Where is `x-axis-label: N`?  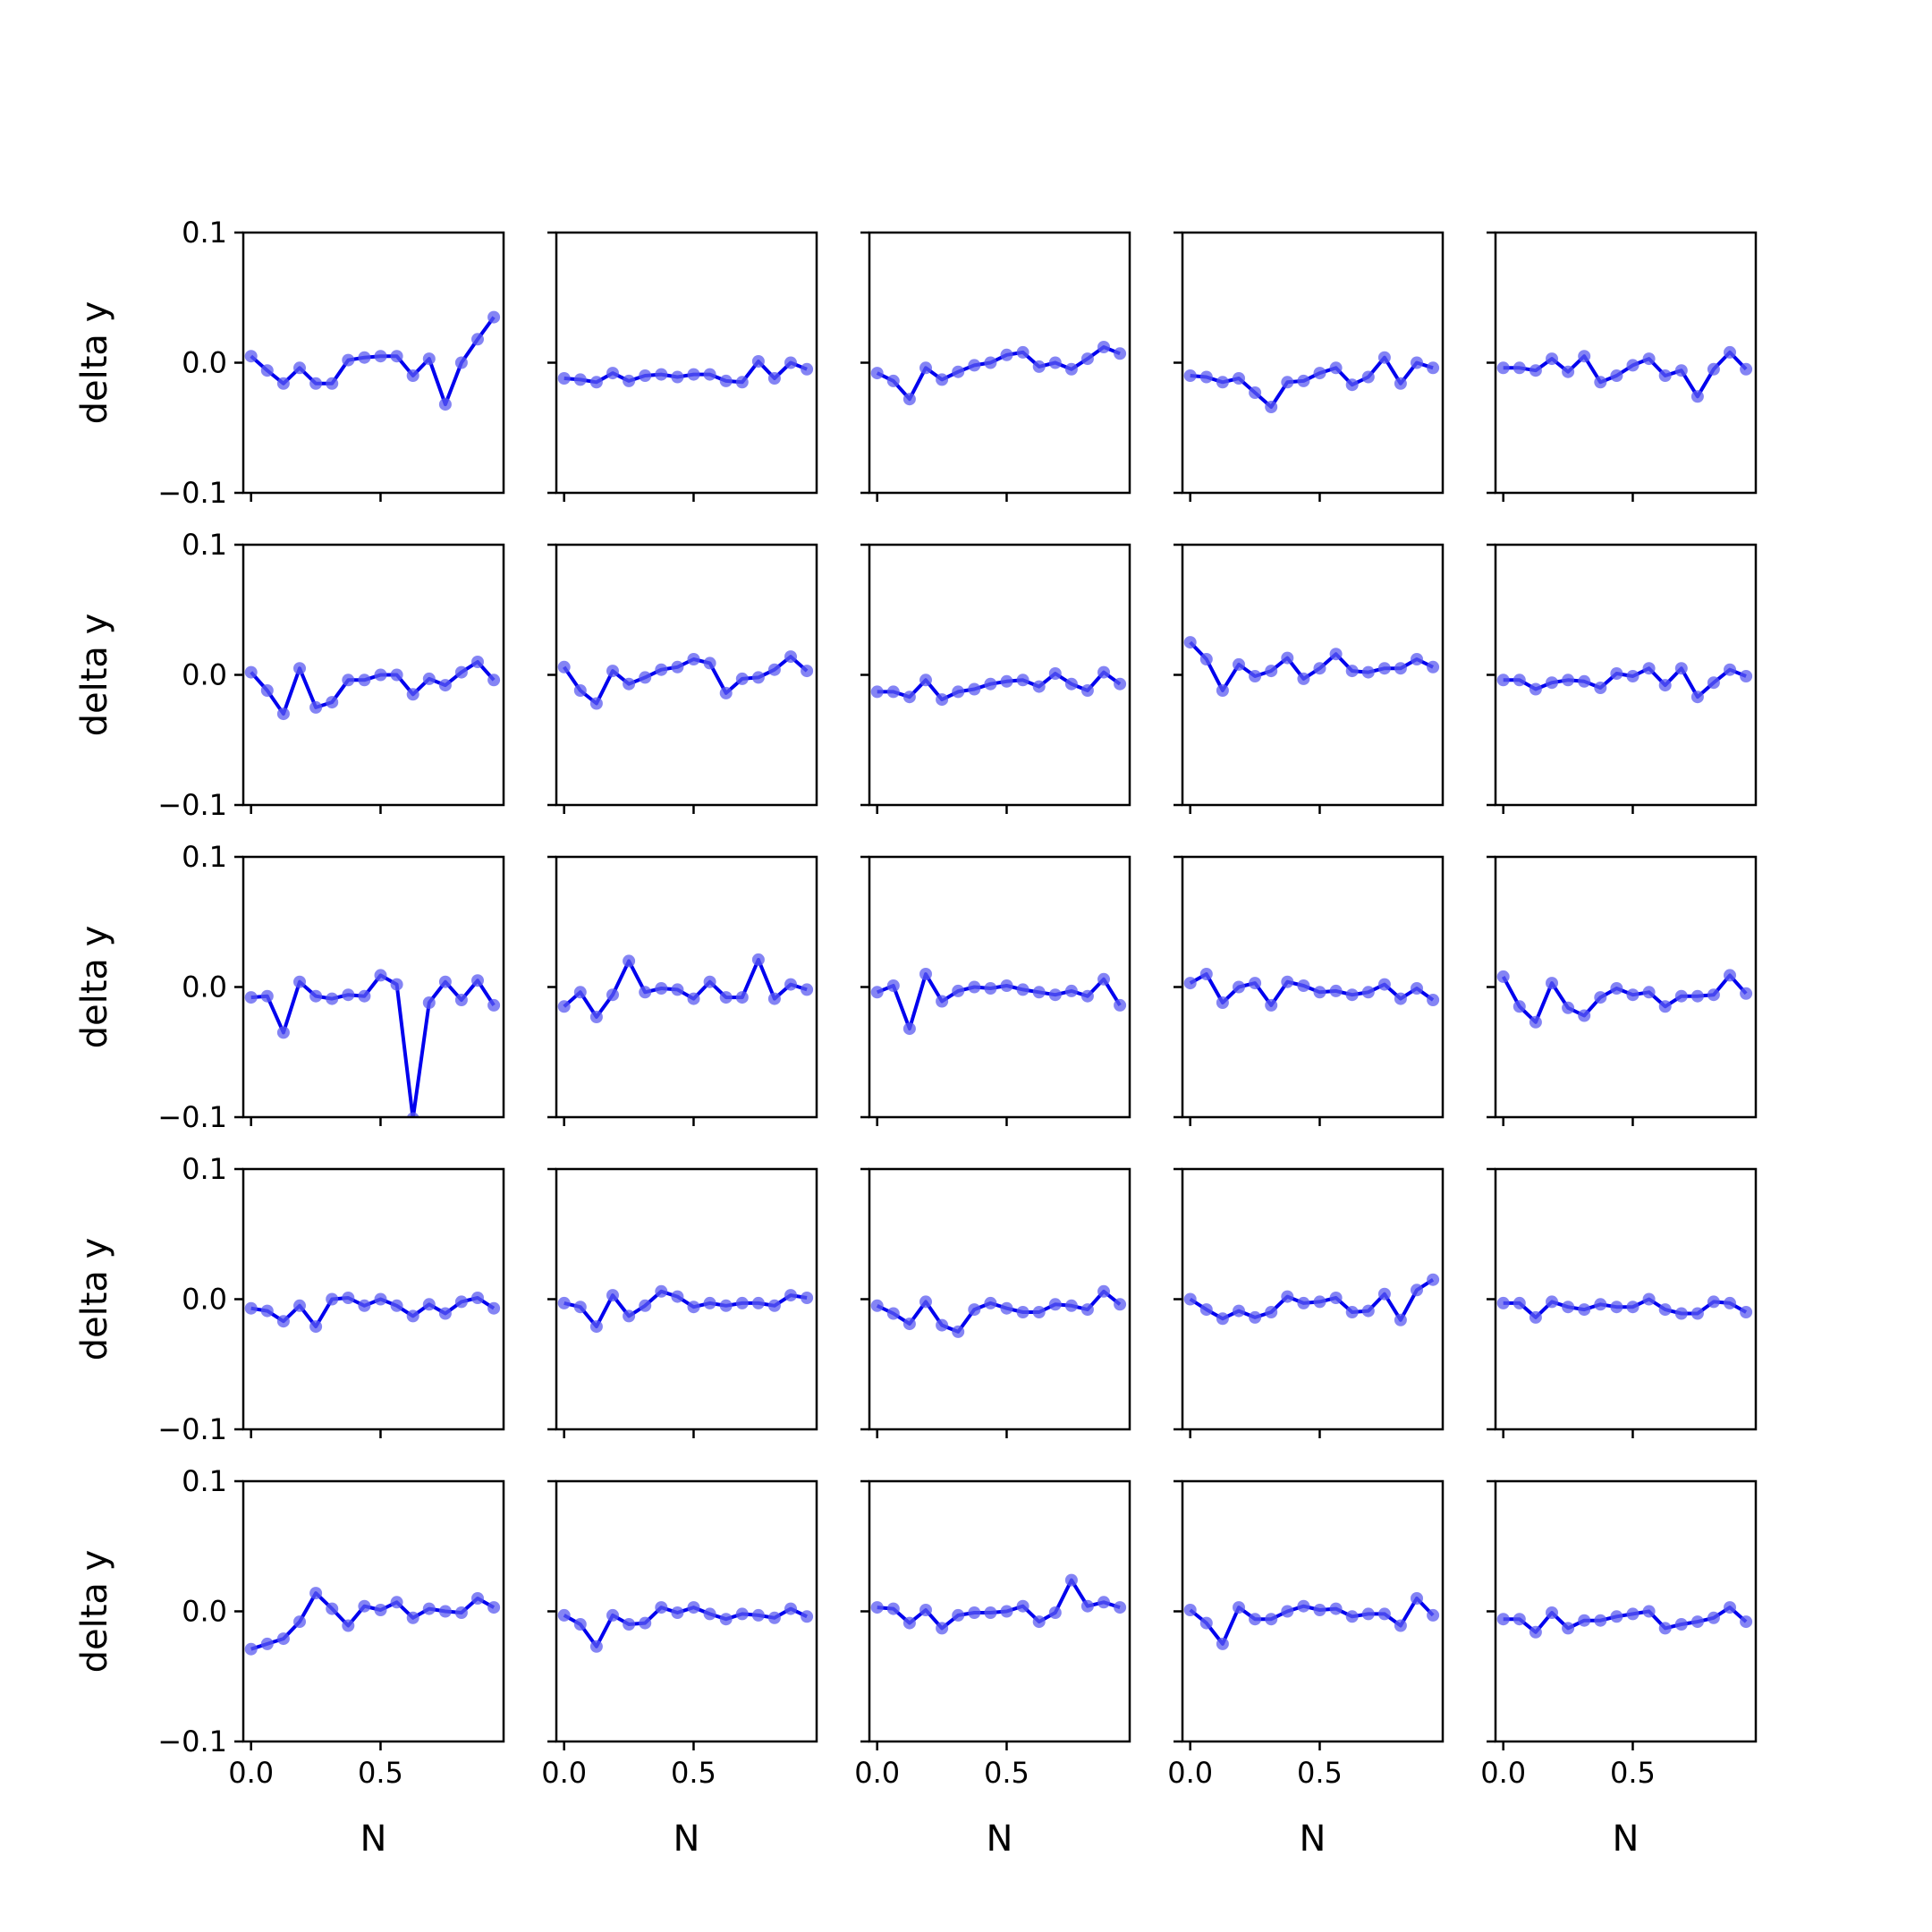 x-axis-label: N is located at coordinates (373, 1839).